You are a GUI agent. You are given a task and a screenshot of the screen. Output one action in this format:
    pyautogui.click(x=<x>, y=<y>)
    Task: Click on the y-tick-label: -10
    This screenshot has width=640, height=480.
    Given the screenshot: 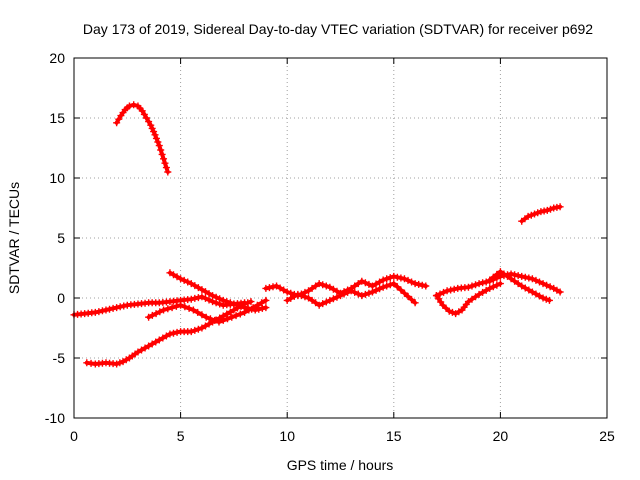 What is the action you would take?
    pyautogui.click(x=55, y=418)
    